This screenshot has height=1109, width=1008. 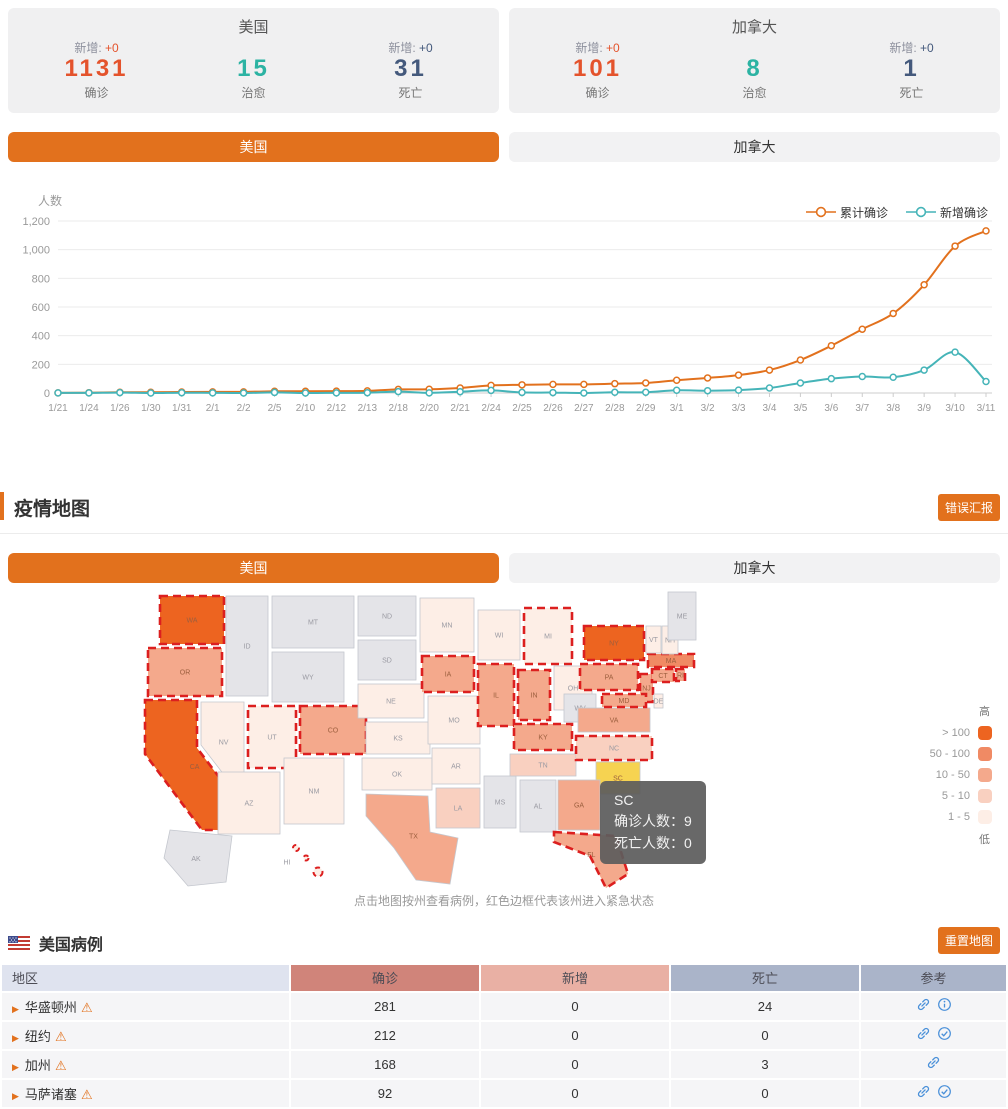 I want to click on state-IL, so click(x=496, y=695).